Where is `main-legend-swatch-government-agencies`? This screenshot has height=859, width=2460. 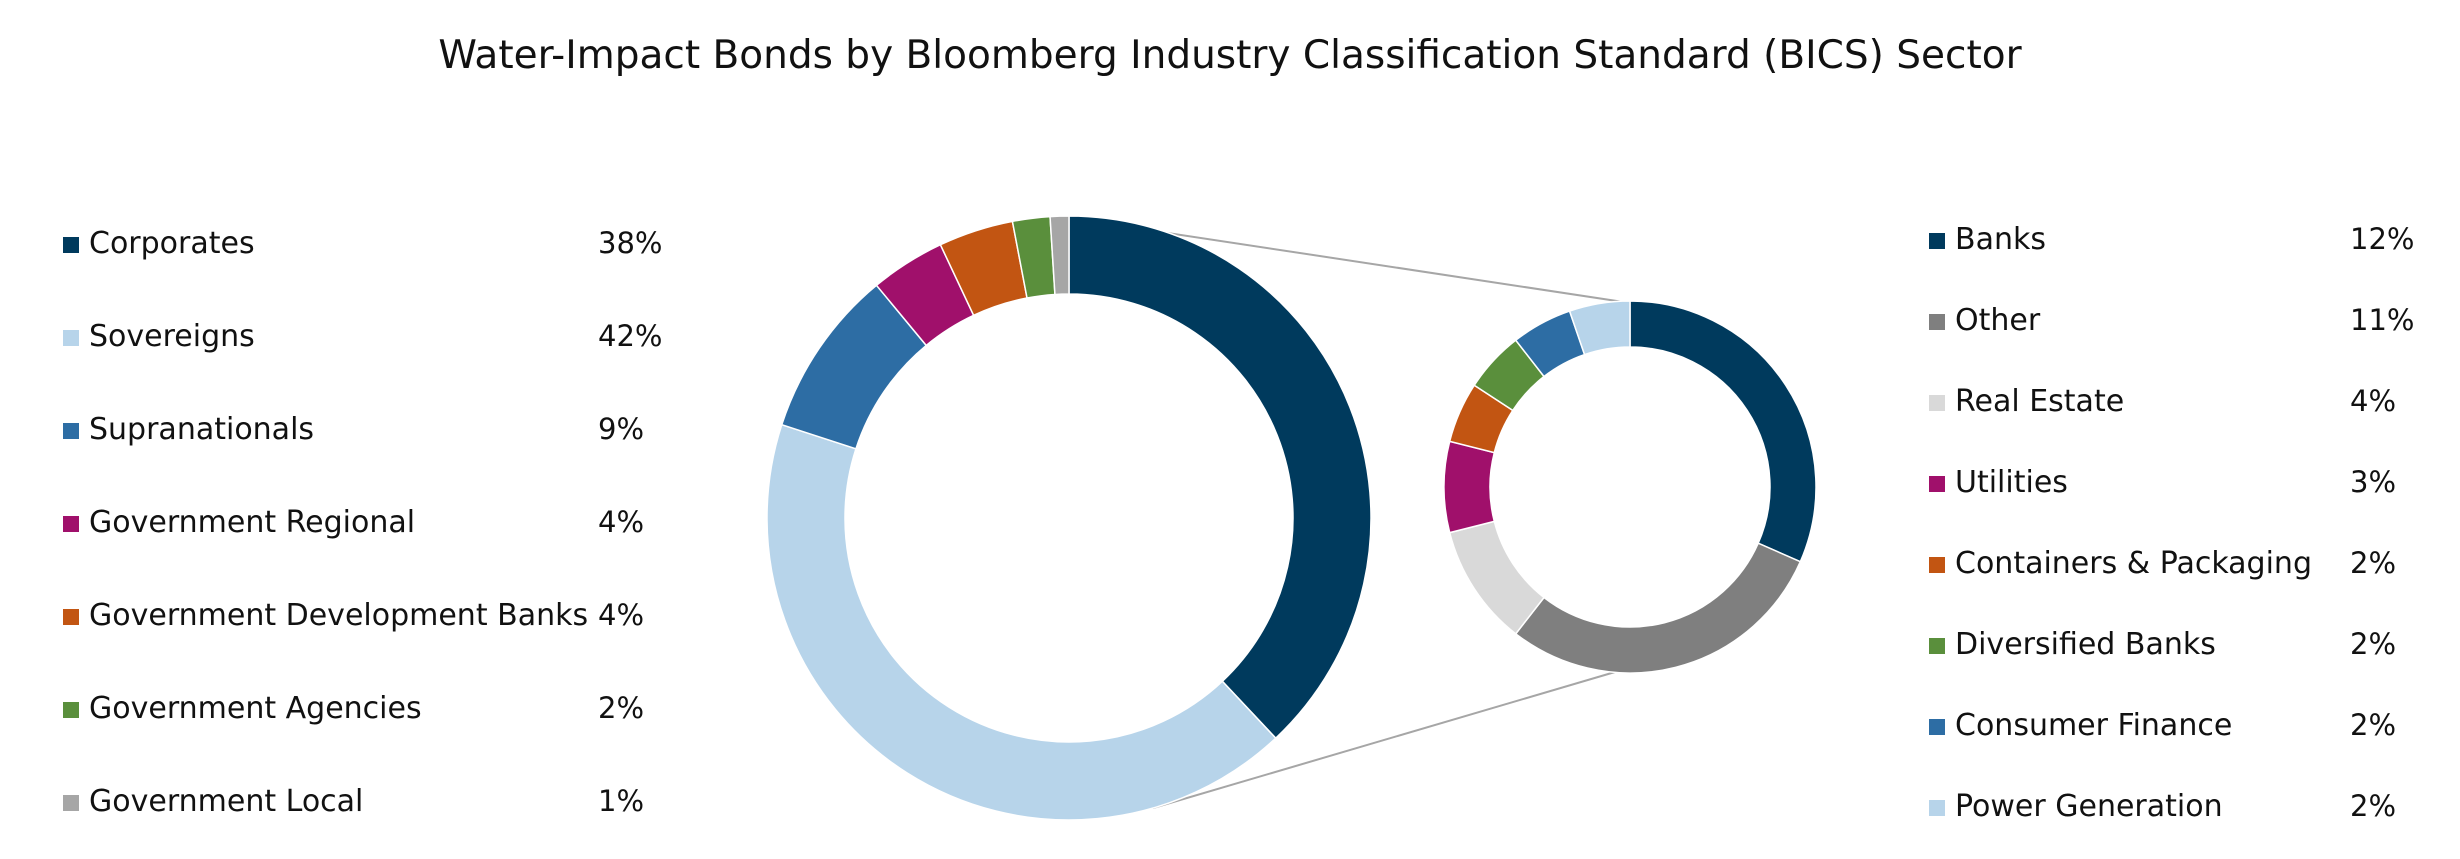 main-legend-swatch-government-agencies is located at coordinates (71, 710).